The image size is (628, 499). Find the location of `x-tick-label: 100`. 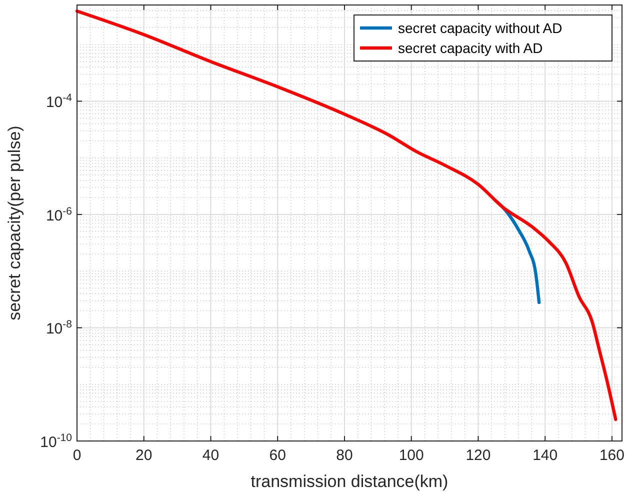

x-tick-label: 100 is located at coordinates (411, 455).